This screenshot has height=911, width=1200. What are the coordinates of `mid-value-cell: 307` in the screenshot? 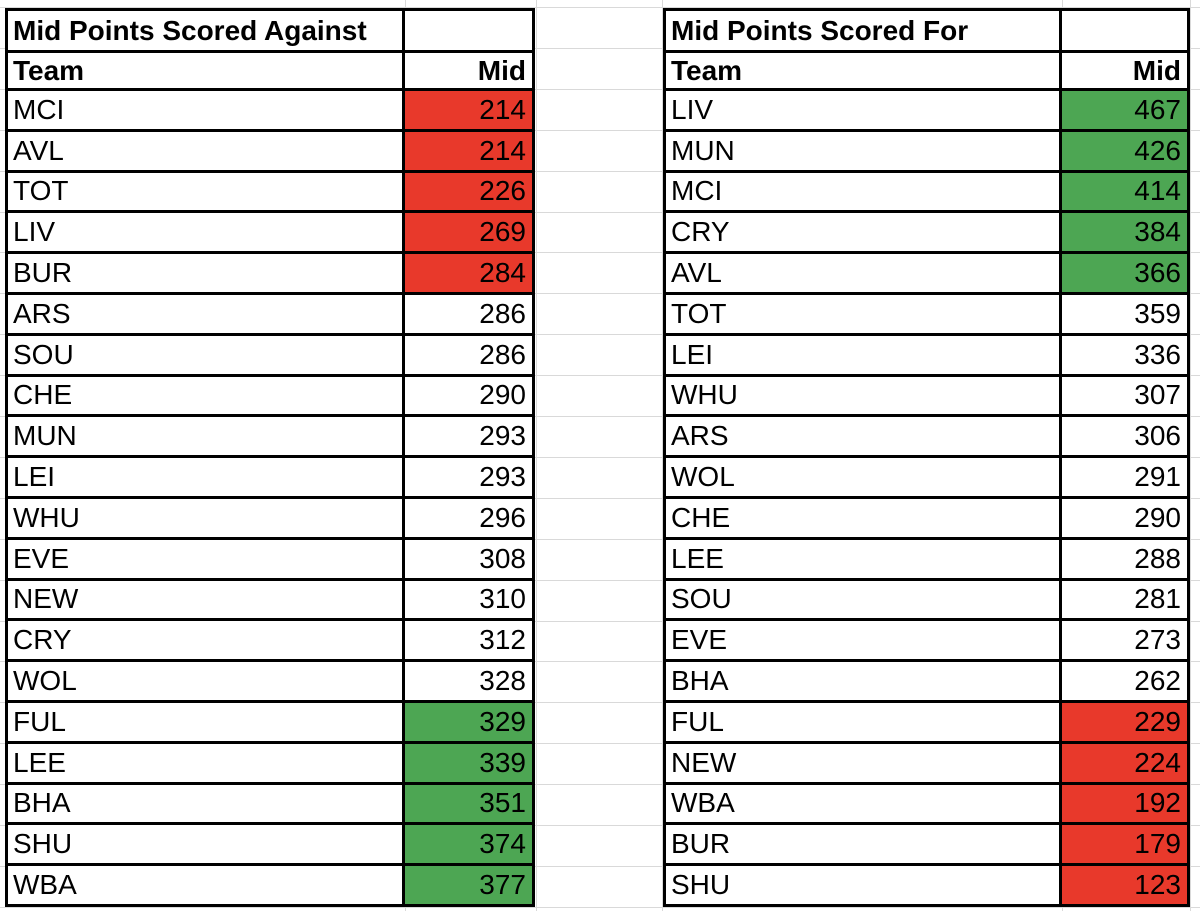 It's located at (1126, 397).